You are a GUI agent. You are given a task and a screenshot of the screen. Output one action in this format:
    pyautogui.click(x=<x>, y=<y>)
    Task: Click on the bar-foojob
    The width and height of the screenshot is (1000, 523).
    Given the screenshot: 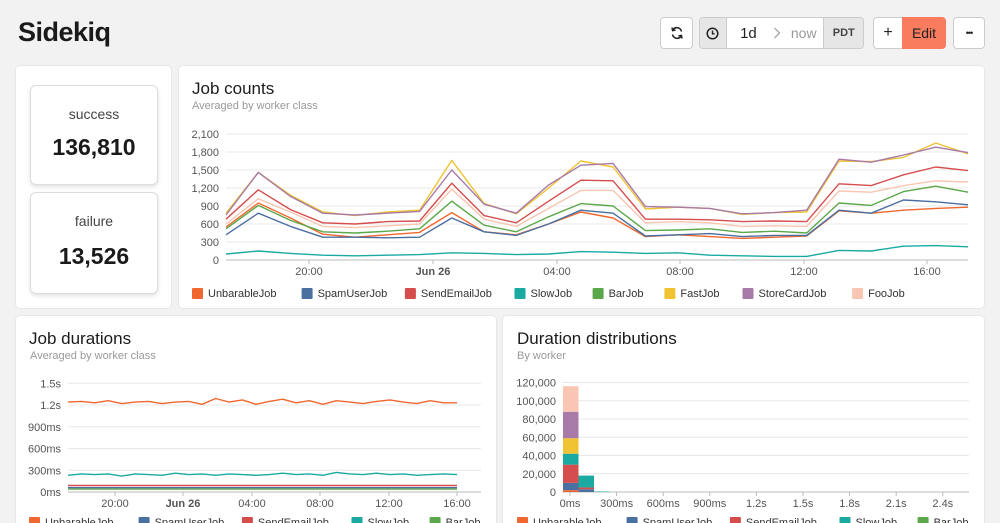 What is the action you would take?
    pyautogui.click(x=571, y=399)
    